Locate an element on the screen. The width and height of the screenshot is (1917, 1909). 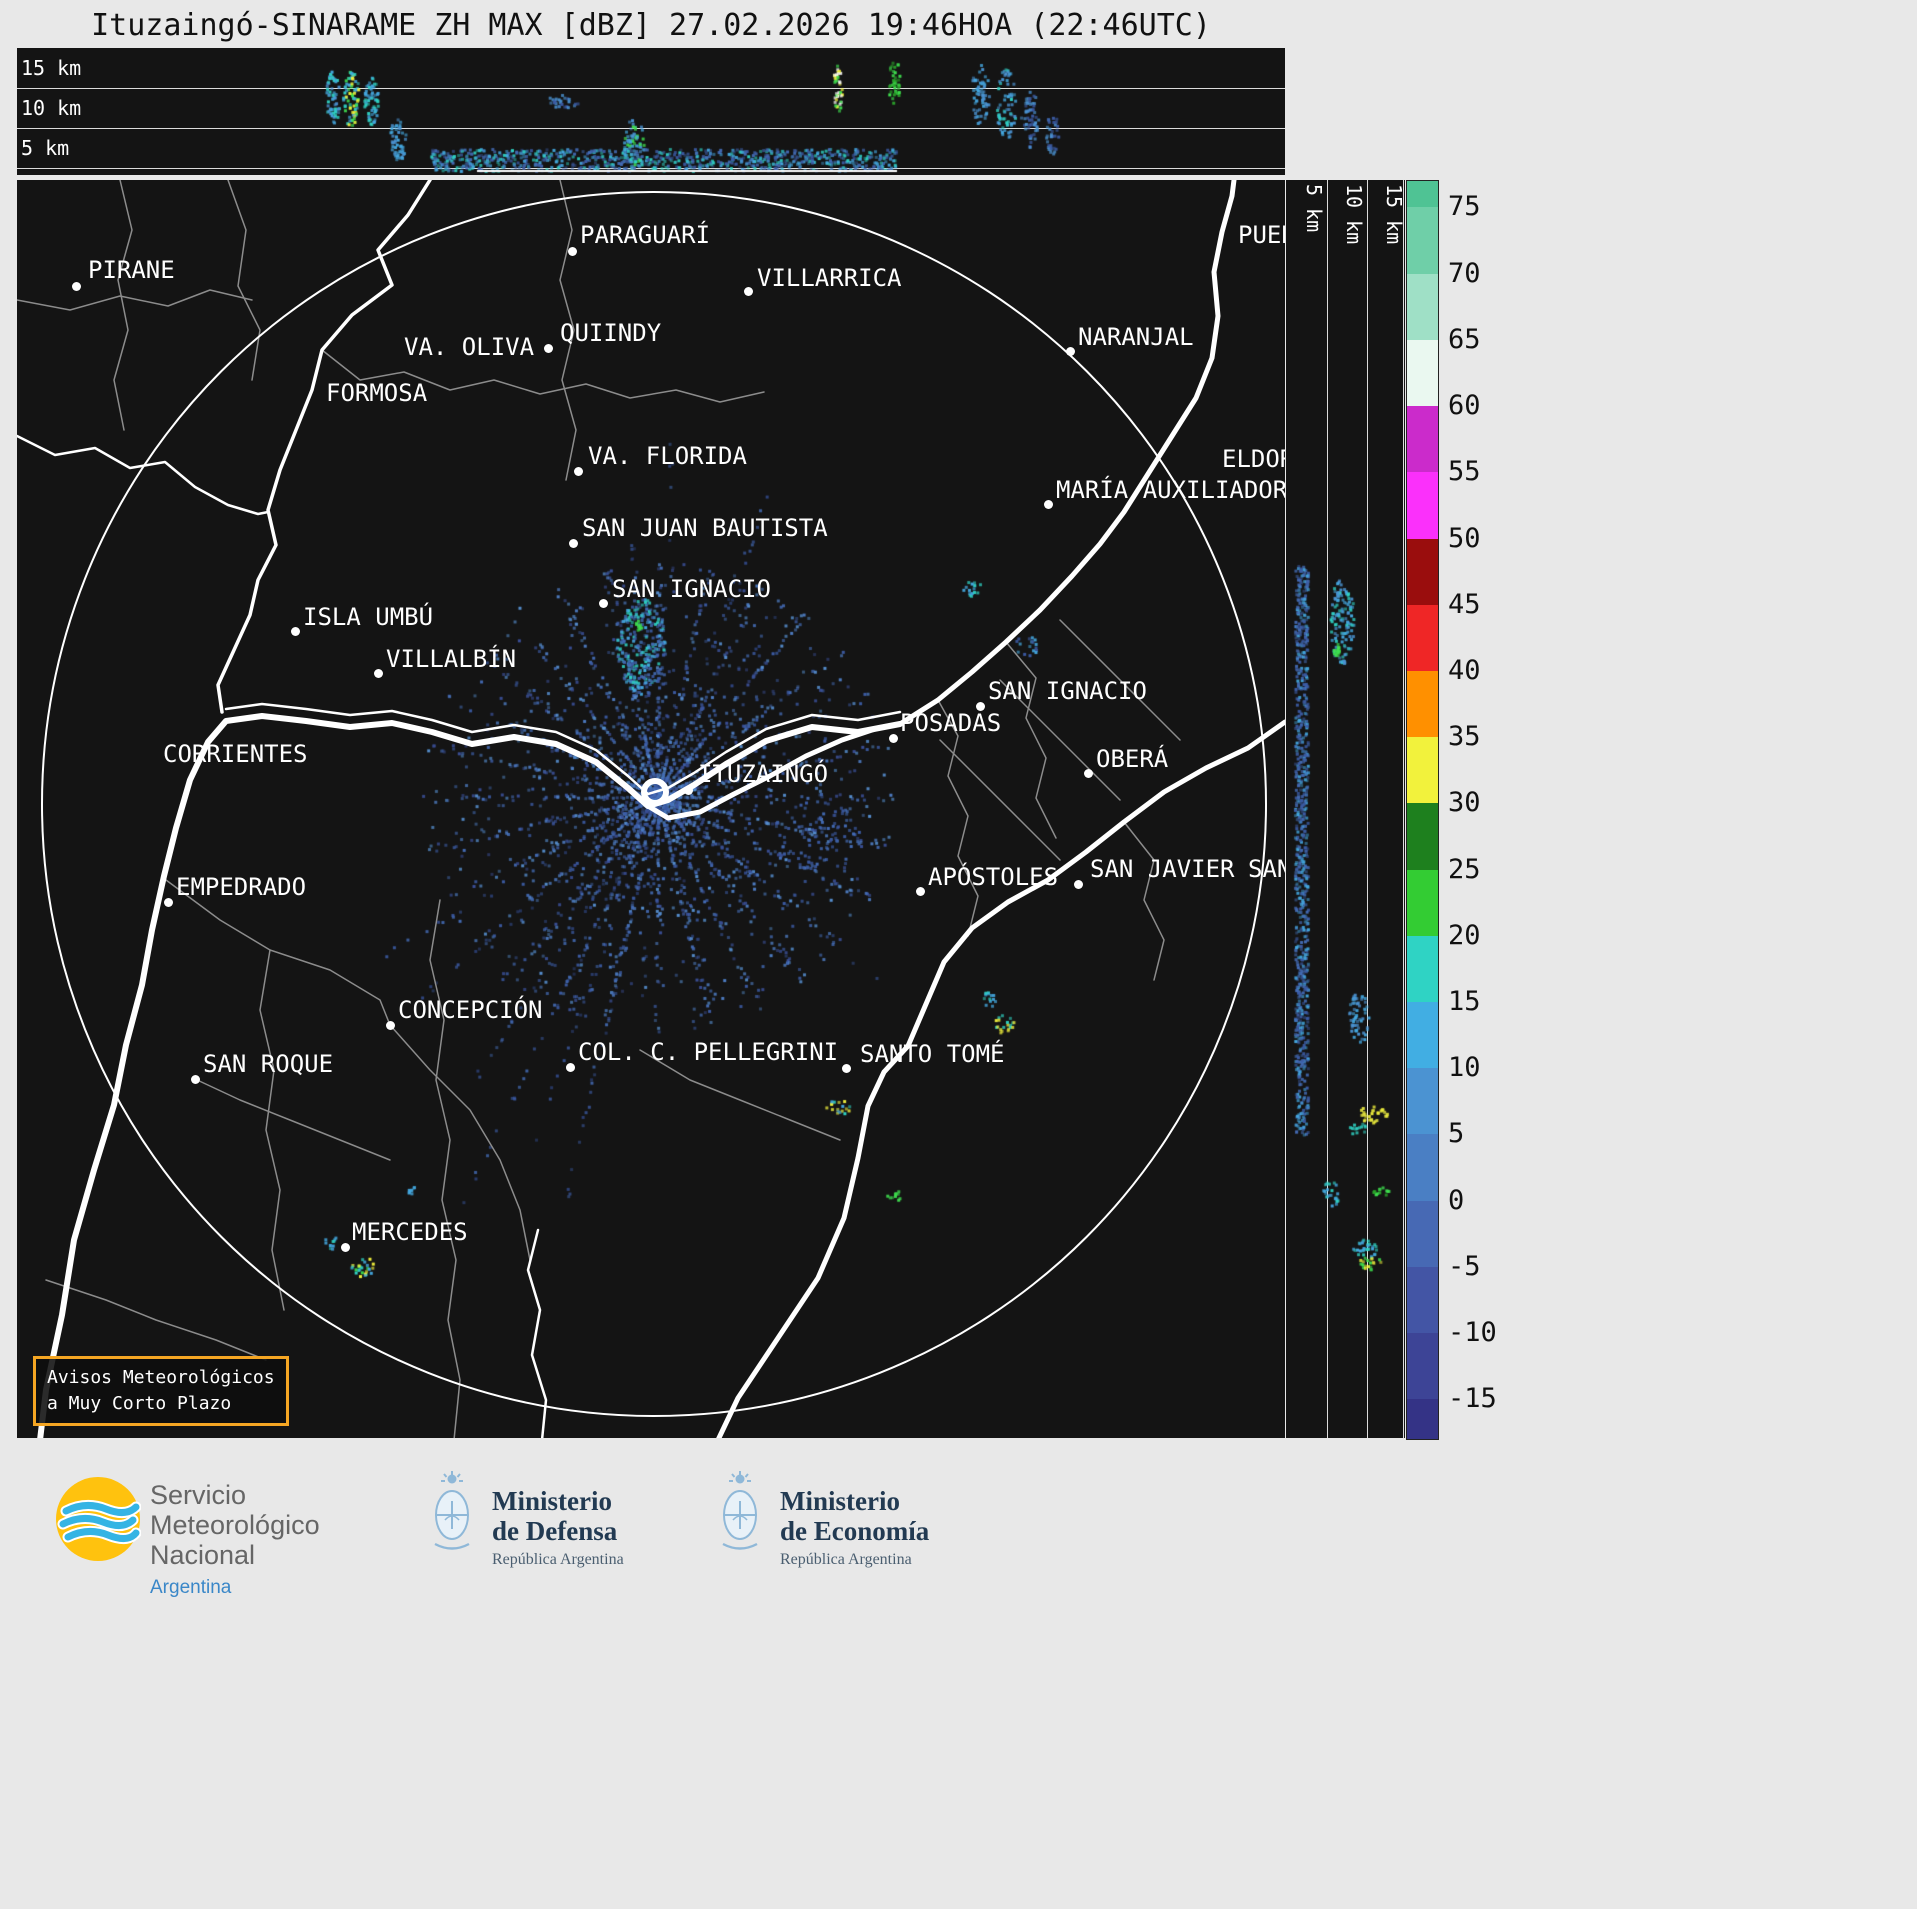
dbz-colorbar is located at coordinates (1422, 810).